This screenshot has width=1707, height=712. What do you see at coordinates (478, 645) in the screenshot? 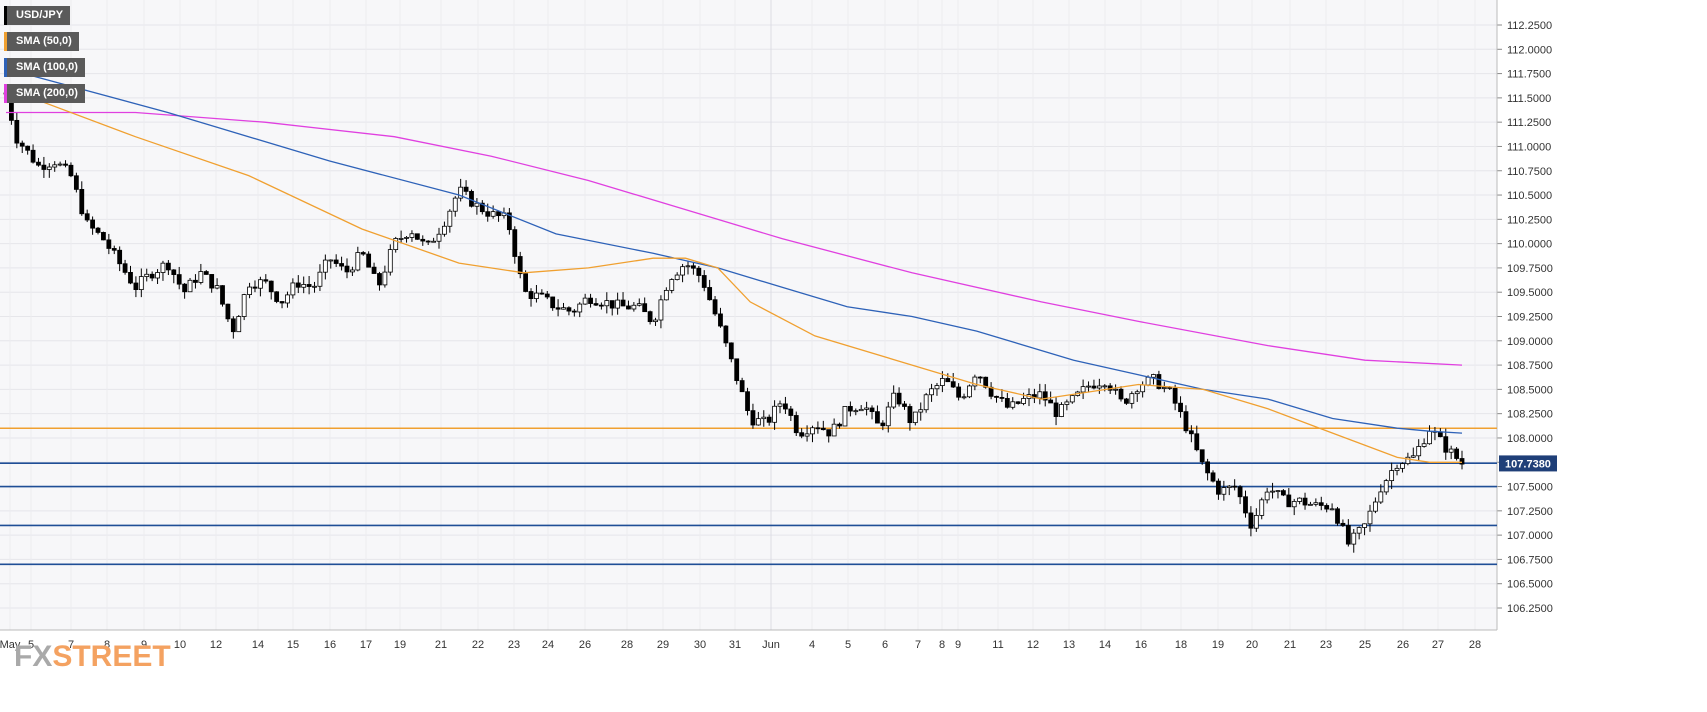
I see `x-tick-label: 22` at bounding box center [478, 645].